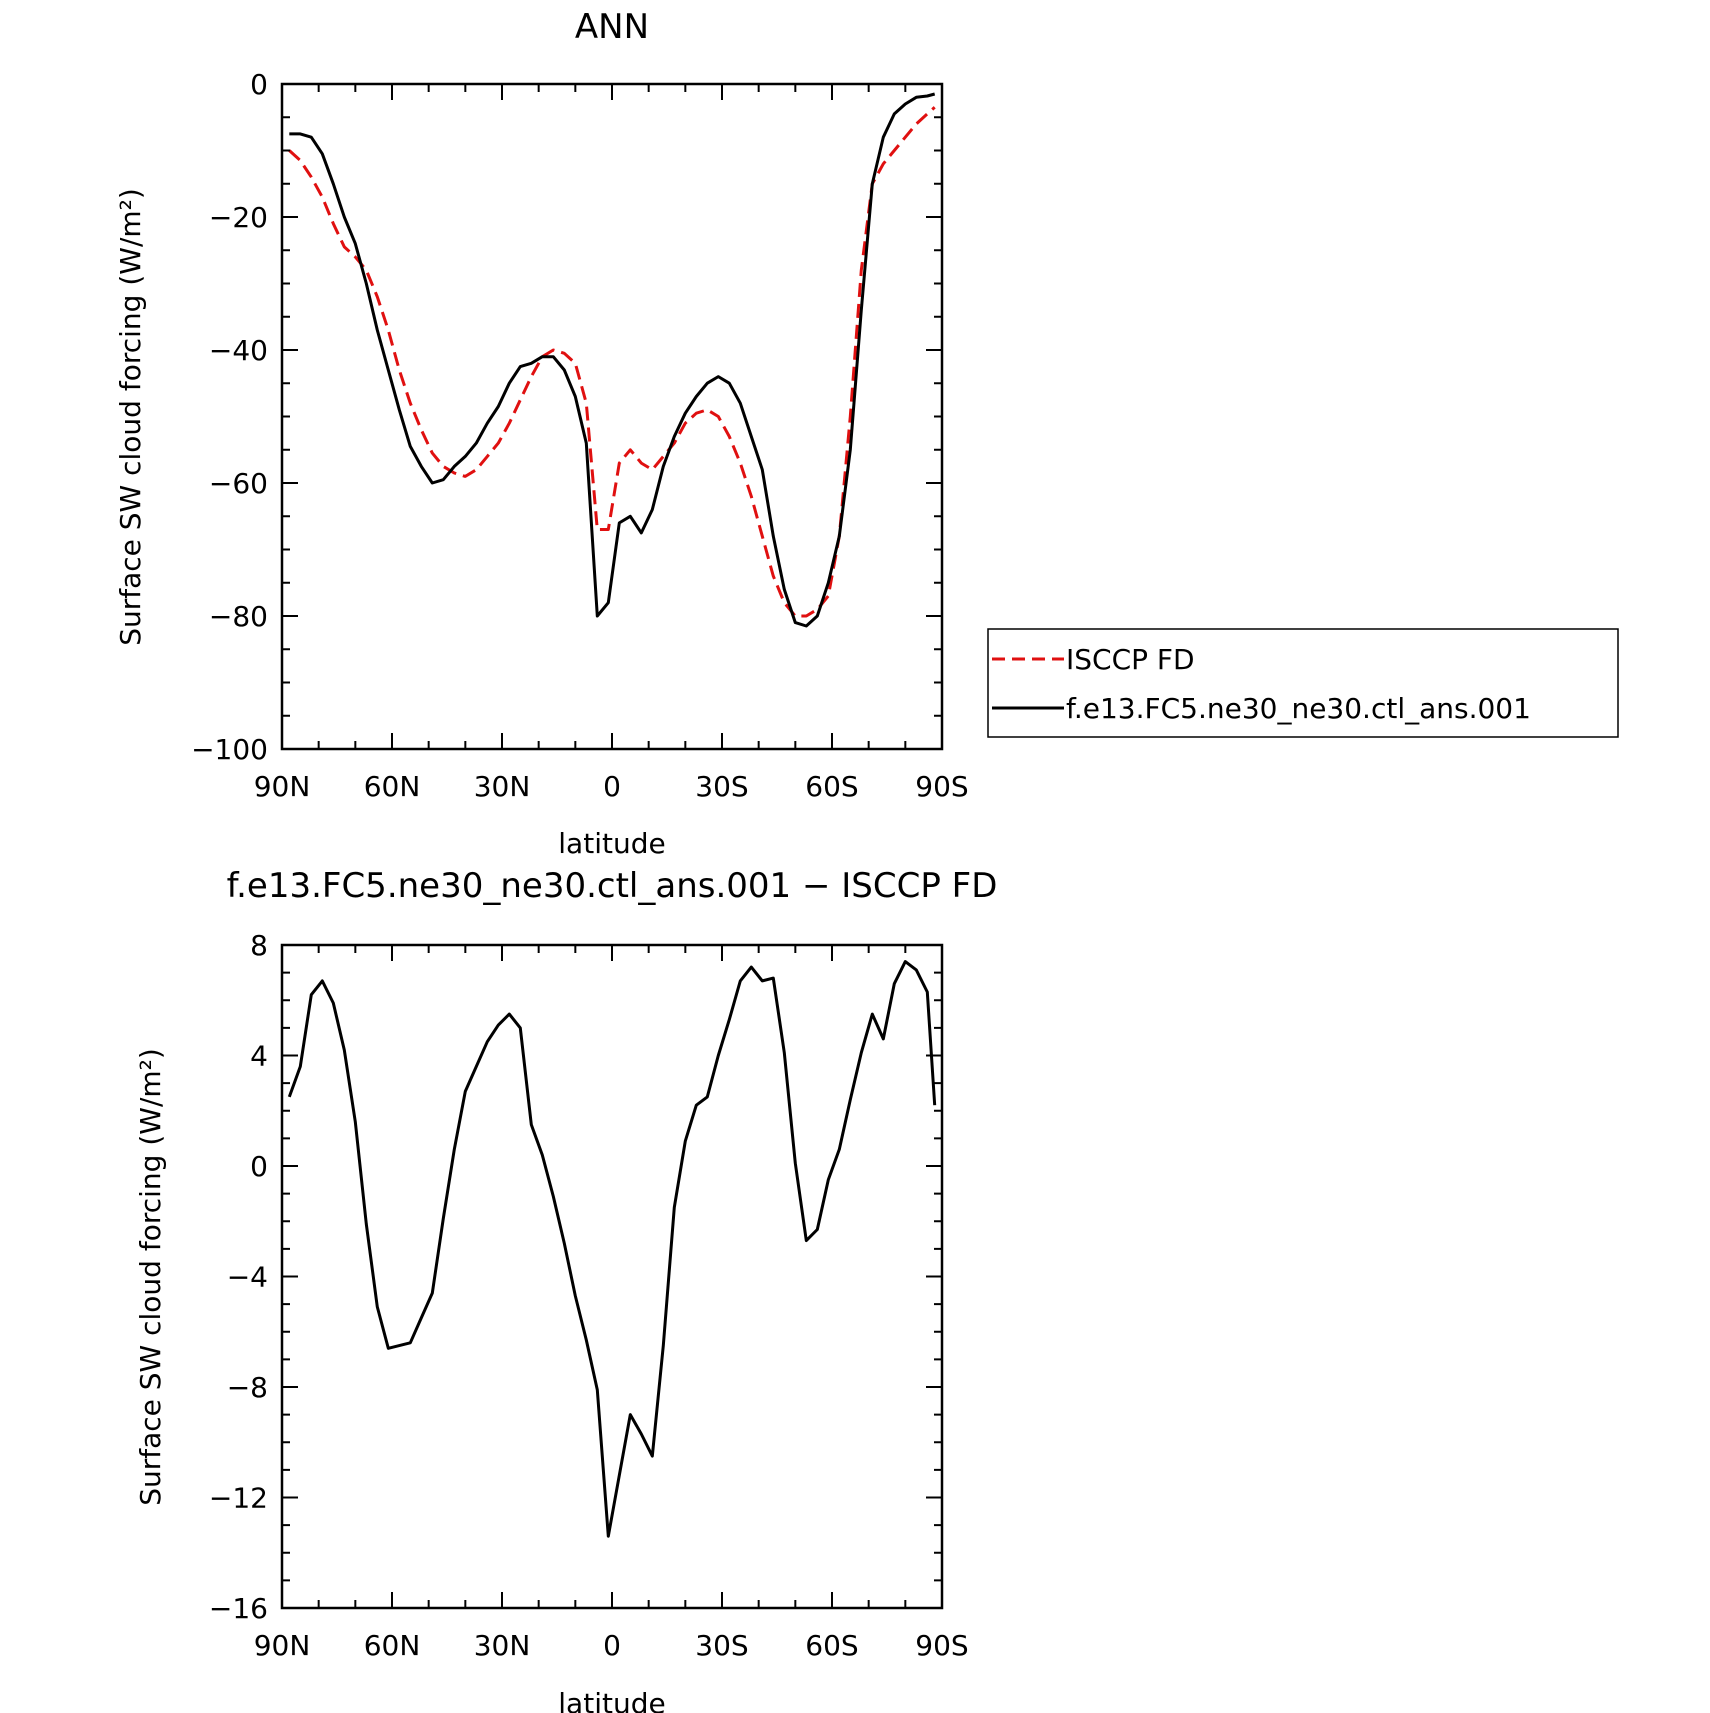 Image resolution: width=1710 pixels, height=1713 pixels. I want to click on legend-label-model: f.e13.FC5.ne30_ne30.ctl_ans.001, so click(1298, 708).